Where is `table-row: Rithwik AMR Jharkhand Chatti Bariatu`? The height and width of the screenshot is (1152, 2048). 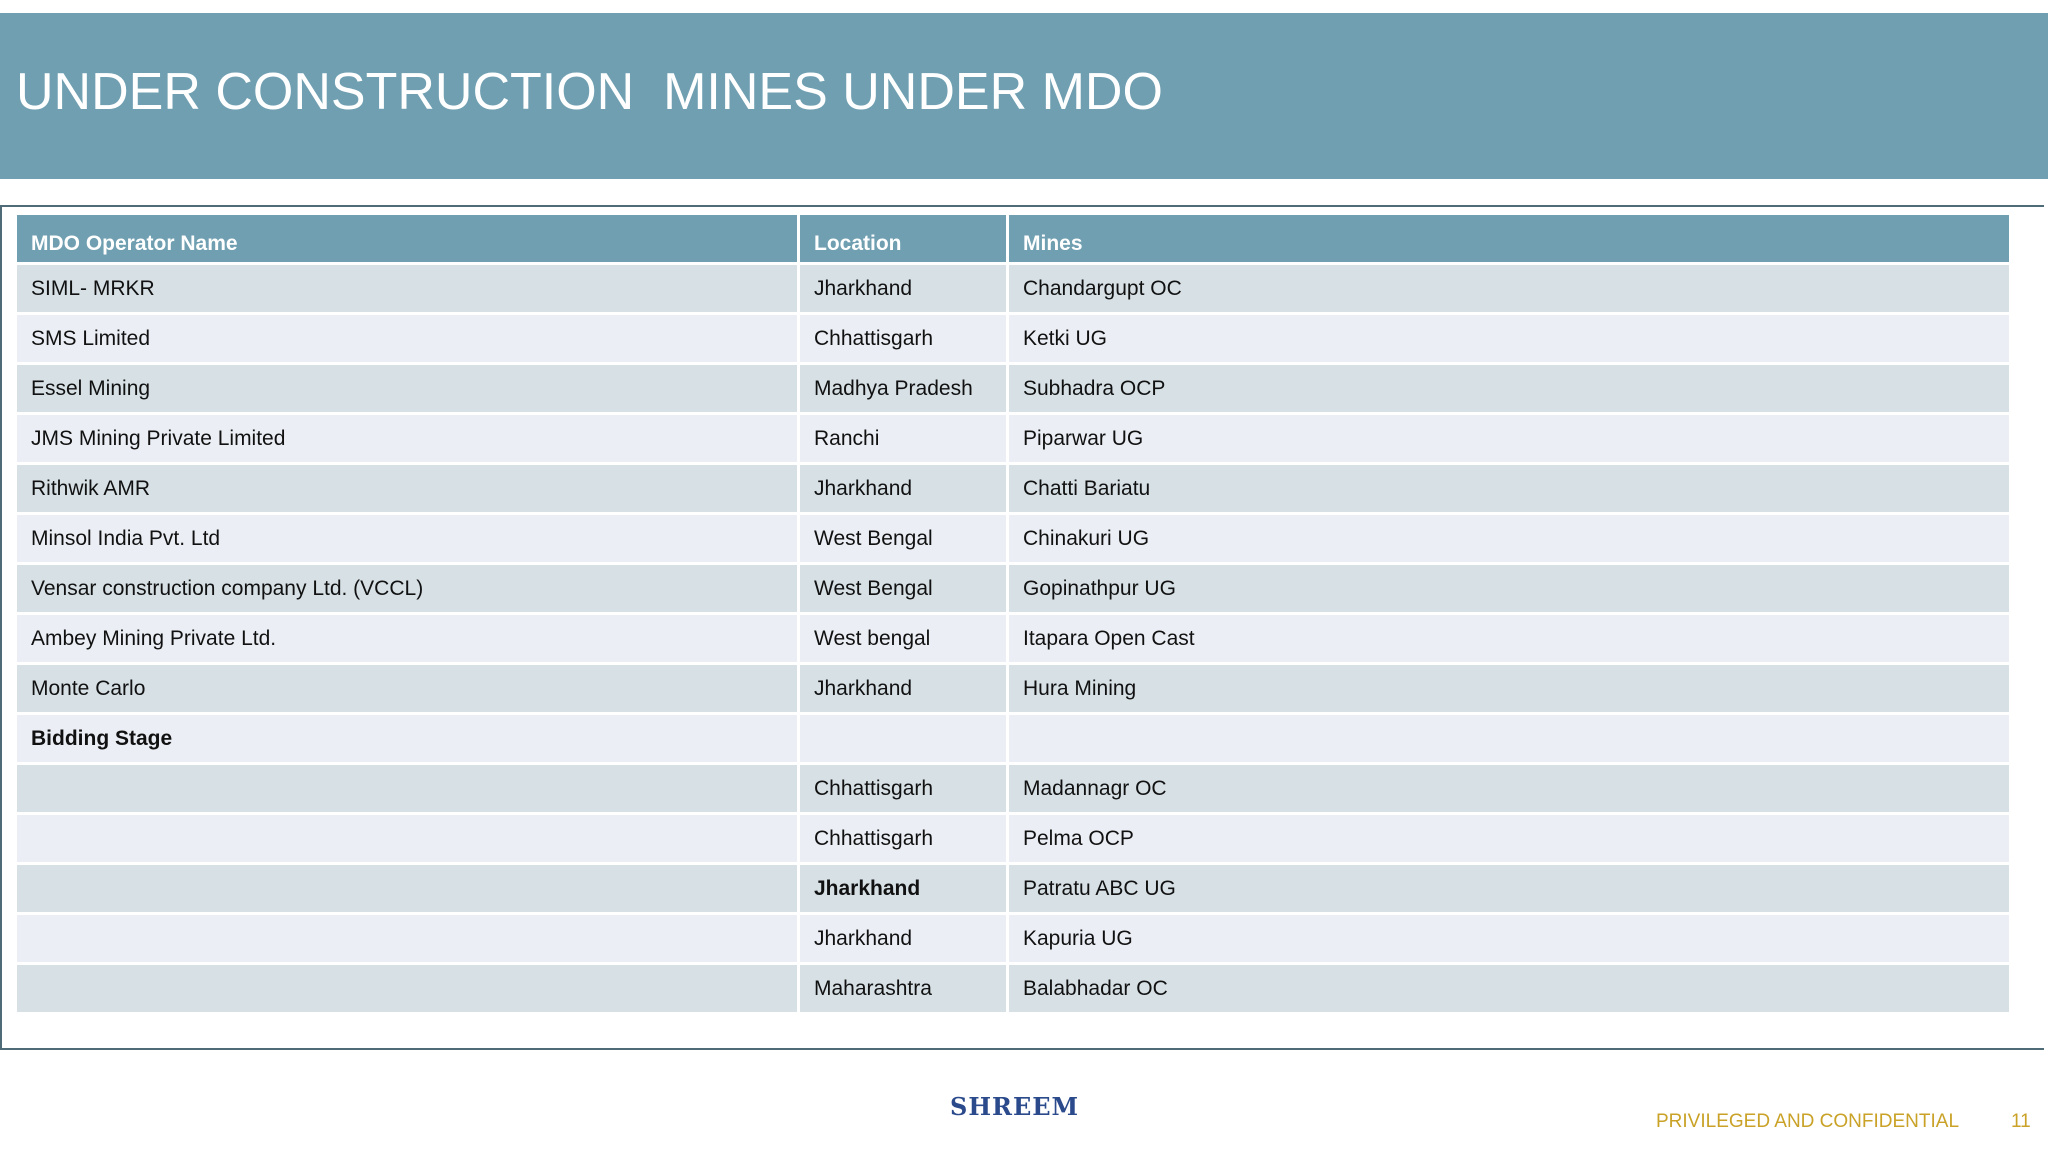
table-row: Rithwik AMR Jharkhand Chatti Bariatu is located at coordinates (1013, 488).